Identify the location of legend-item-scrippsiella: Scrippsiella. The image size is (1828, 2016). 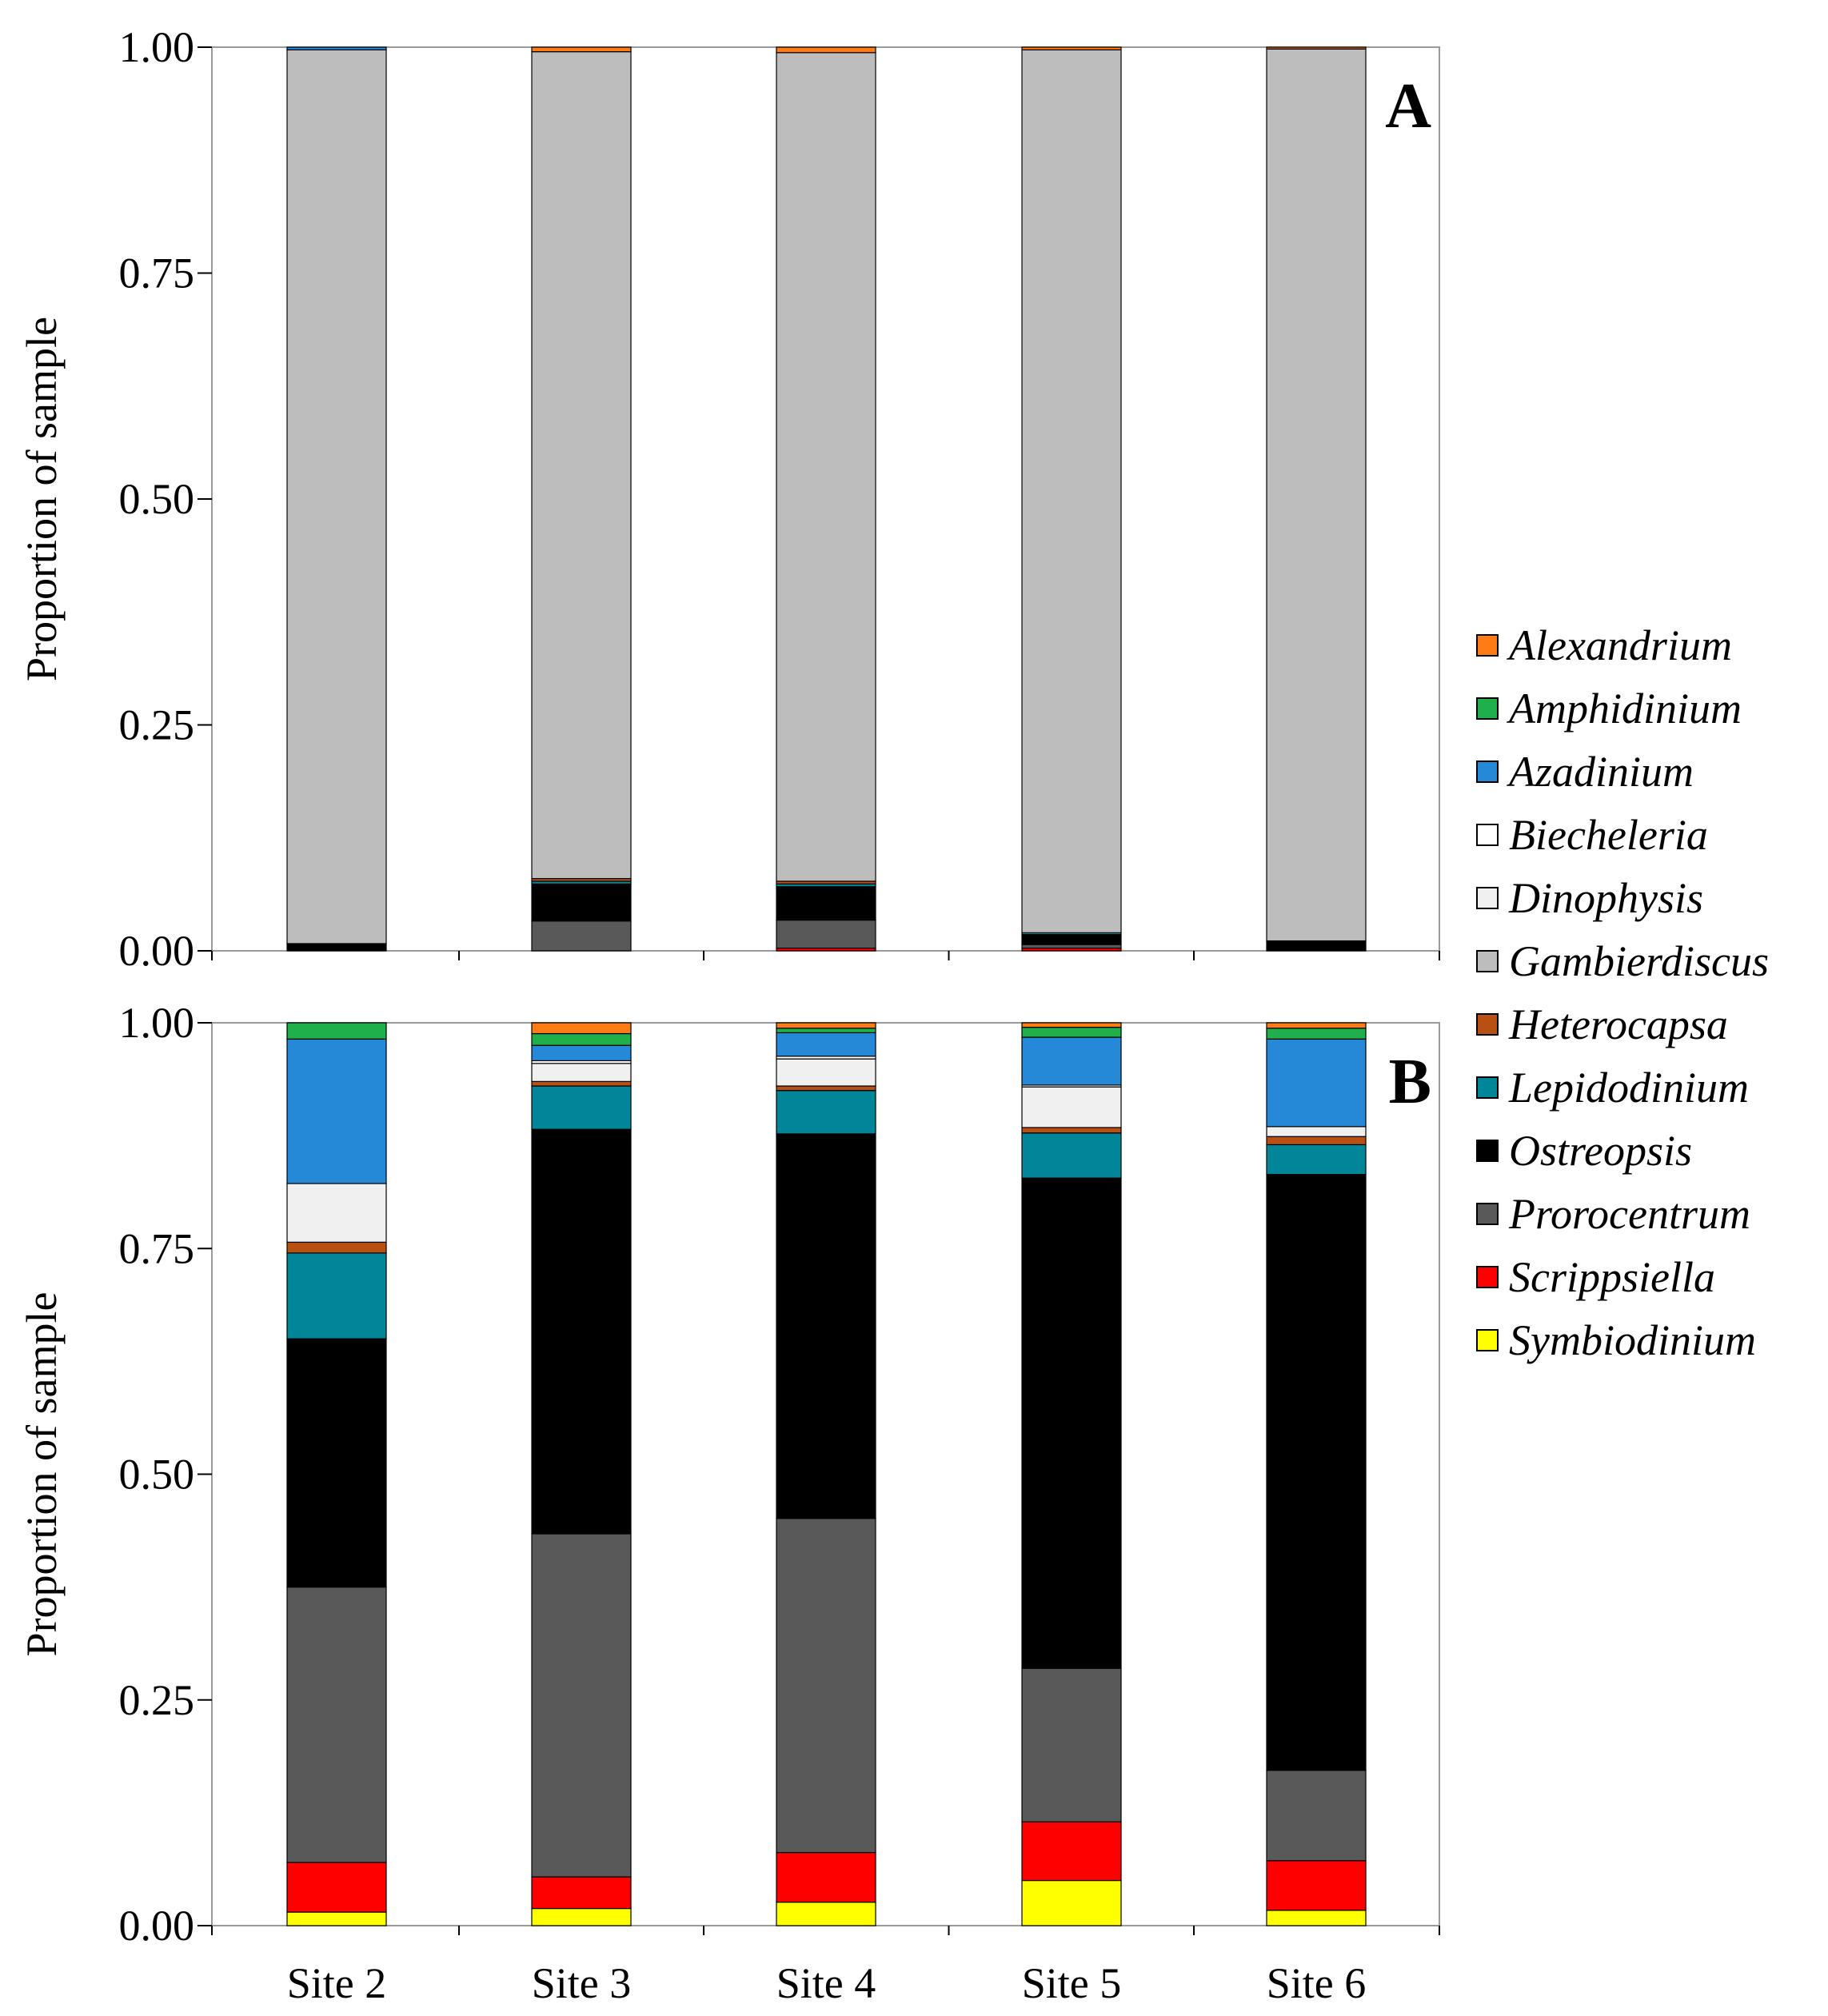
(1595, 1277).